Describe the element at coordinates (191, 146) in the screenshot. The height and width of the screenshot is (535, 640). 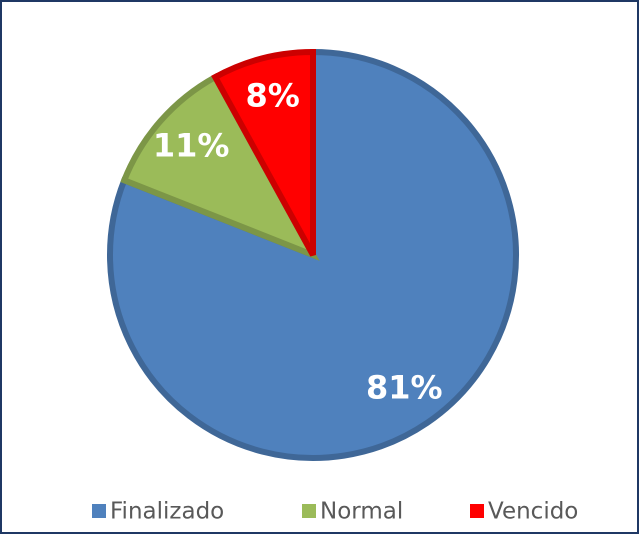
I see `data-label: 11%` at that location.